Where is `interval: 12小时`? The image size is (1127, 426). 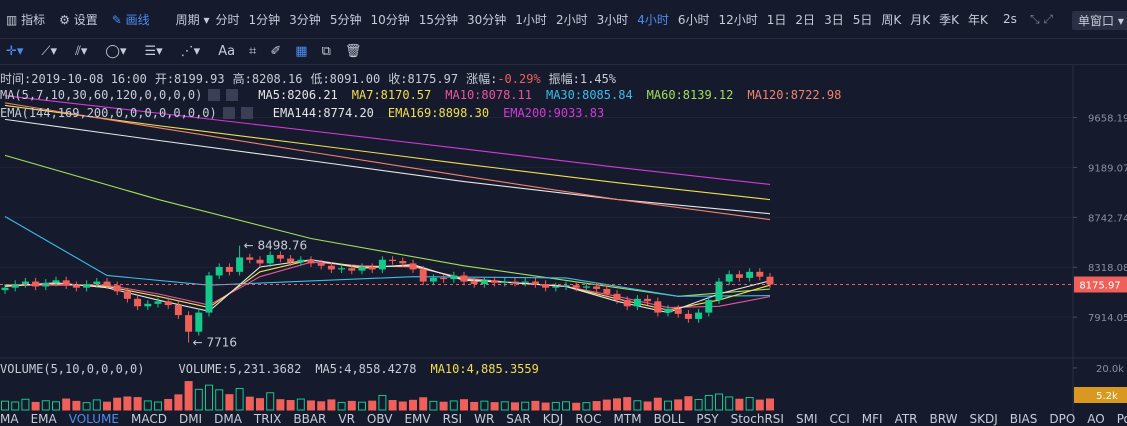 interval: 12小时 is located at coordinates (738, 19).